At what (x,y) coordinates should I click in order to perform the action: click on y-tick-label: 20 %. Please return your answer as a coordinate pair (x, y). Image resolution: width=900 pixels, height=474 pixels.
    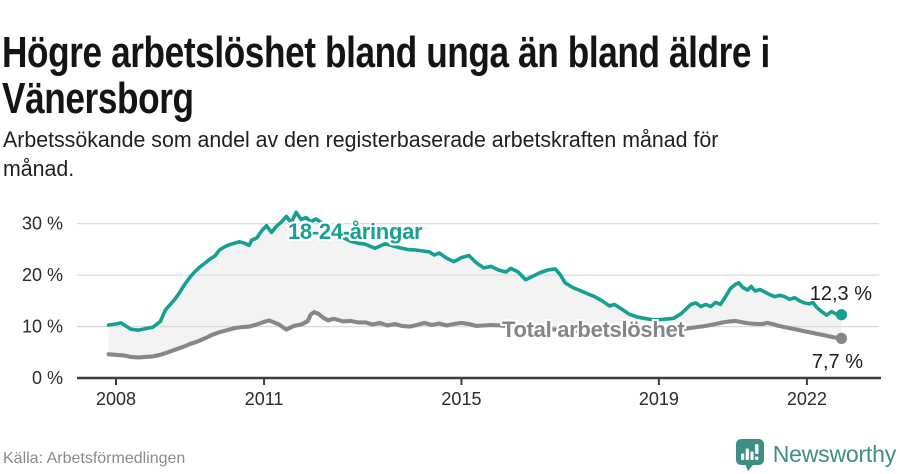
    Looking at the image, I should click on (42, 275).